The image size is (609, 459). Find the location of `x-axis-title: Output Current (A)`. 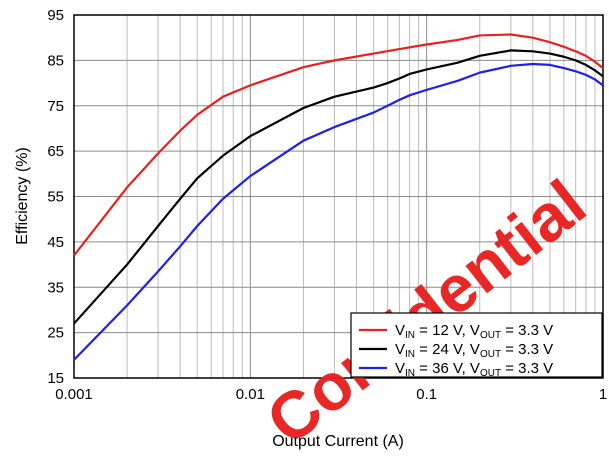

x-axis-title: Output Current (A) is located at coordinates (338, 441).